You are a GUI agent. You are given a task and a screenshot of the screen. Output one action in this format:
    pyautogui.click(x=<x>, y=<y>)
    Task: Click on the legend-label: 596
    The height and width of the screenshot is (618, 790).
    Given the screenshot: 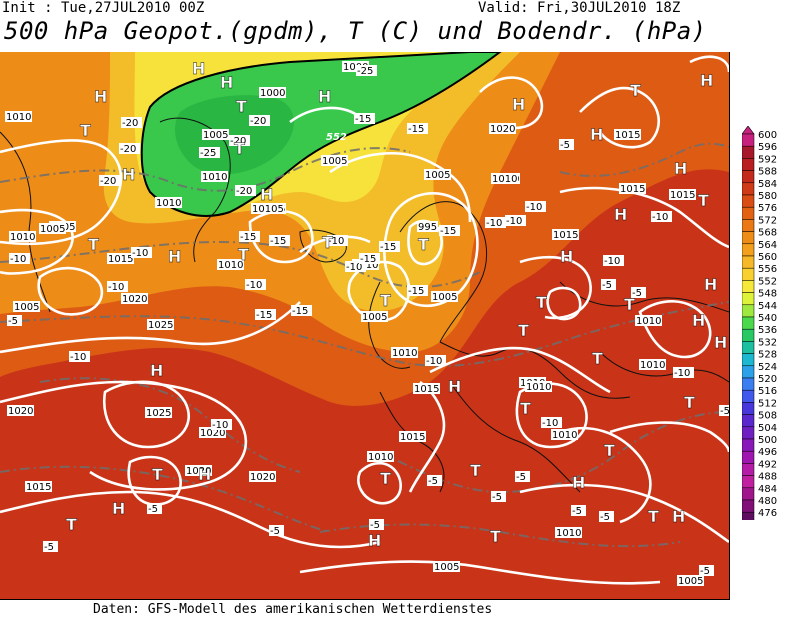 What is the action you would take?
    pyautogui.click(x=767, y=147)
    